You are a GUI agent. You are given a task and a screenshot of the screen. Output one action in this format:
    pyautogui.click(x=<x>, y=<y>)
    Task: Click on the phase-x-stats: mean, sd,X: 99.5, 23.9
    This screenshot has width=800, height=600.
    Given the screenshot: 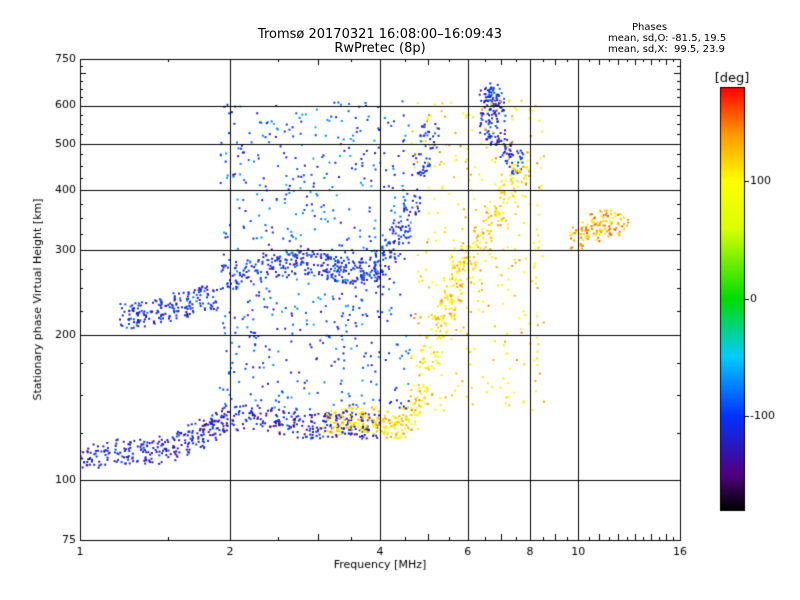 What is the action you would take?
    pyautogui.click(x=666, y=49)
    